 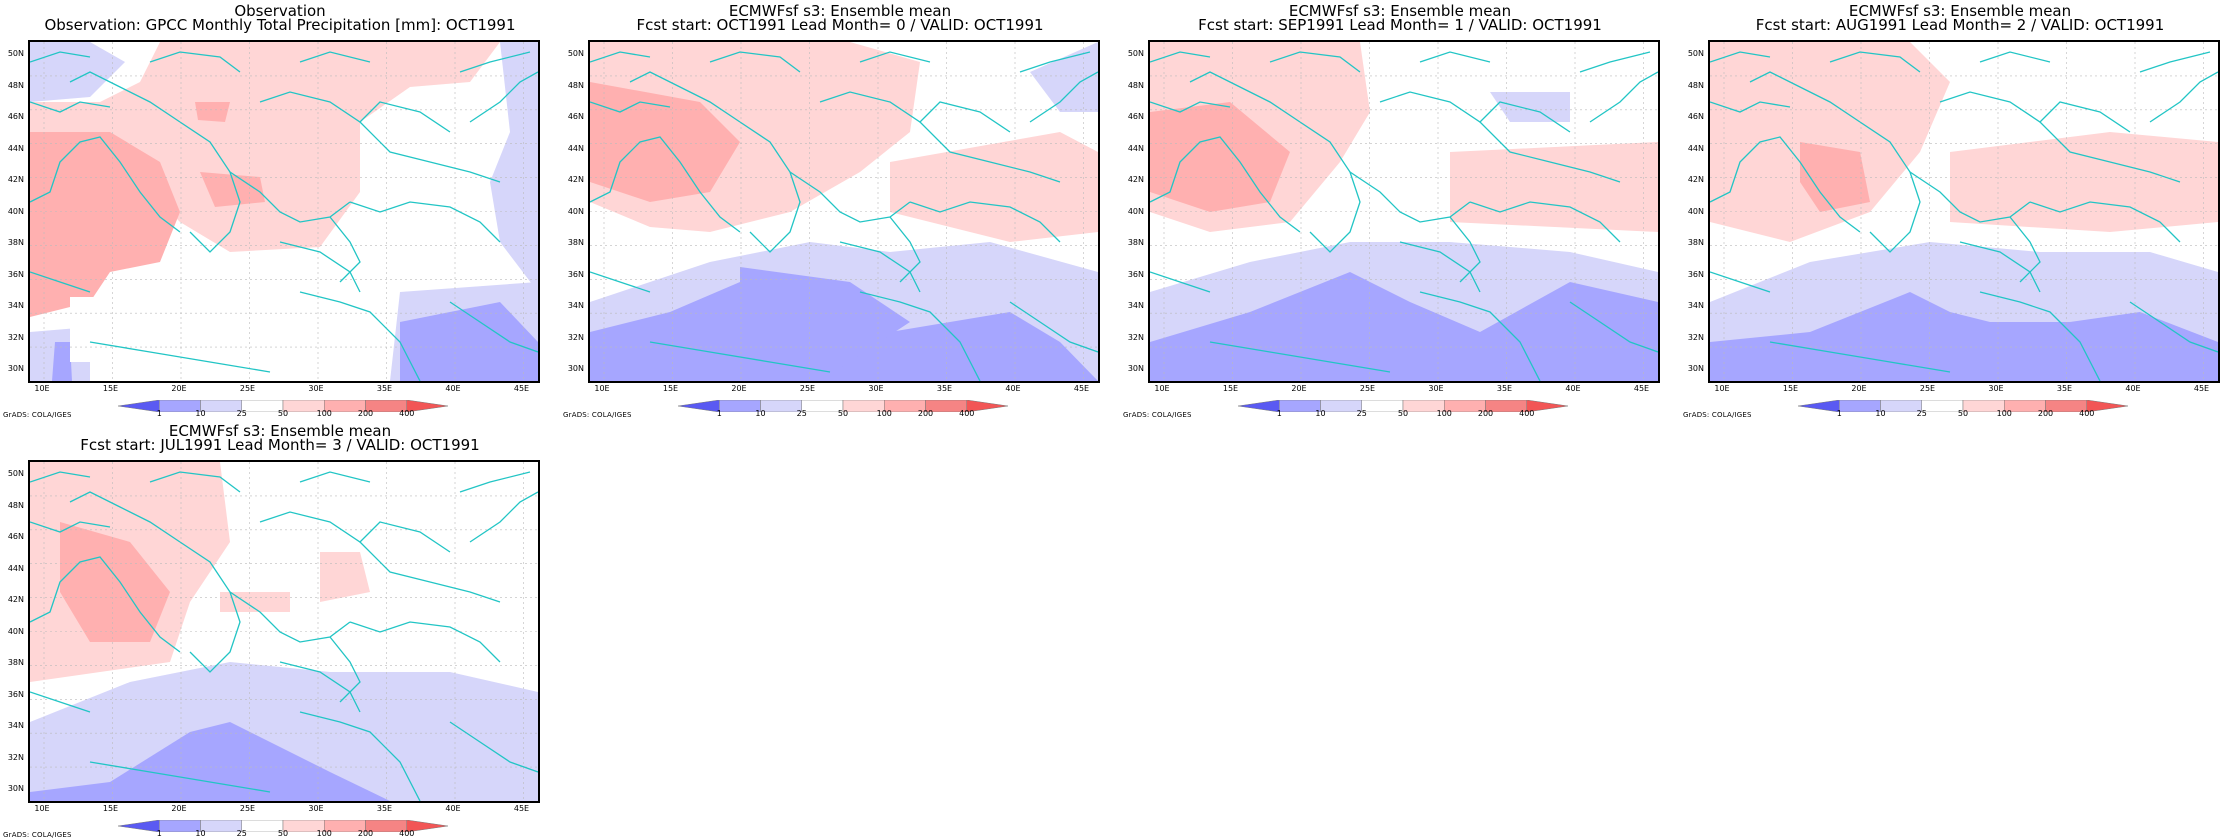 I want to click on x-tick-label: 45E, so click(x=1641, y=388).